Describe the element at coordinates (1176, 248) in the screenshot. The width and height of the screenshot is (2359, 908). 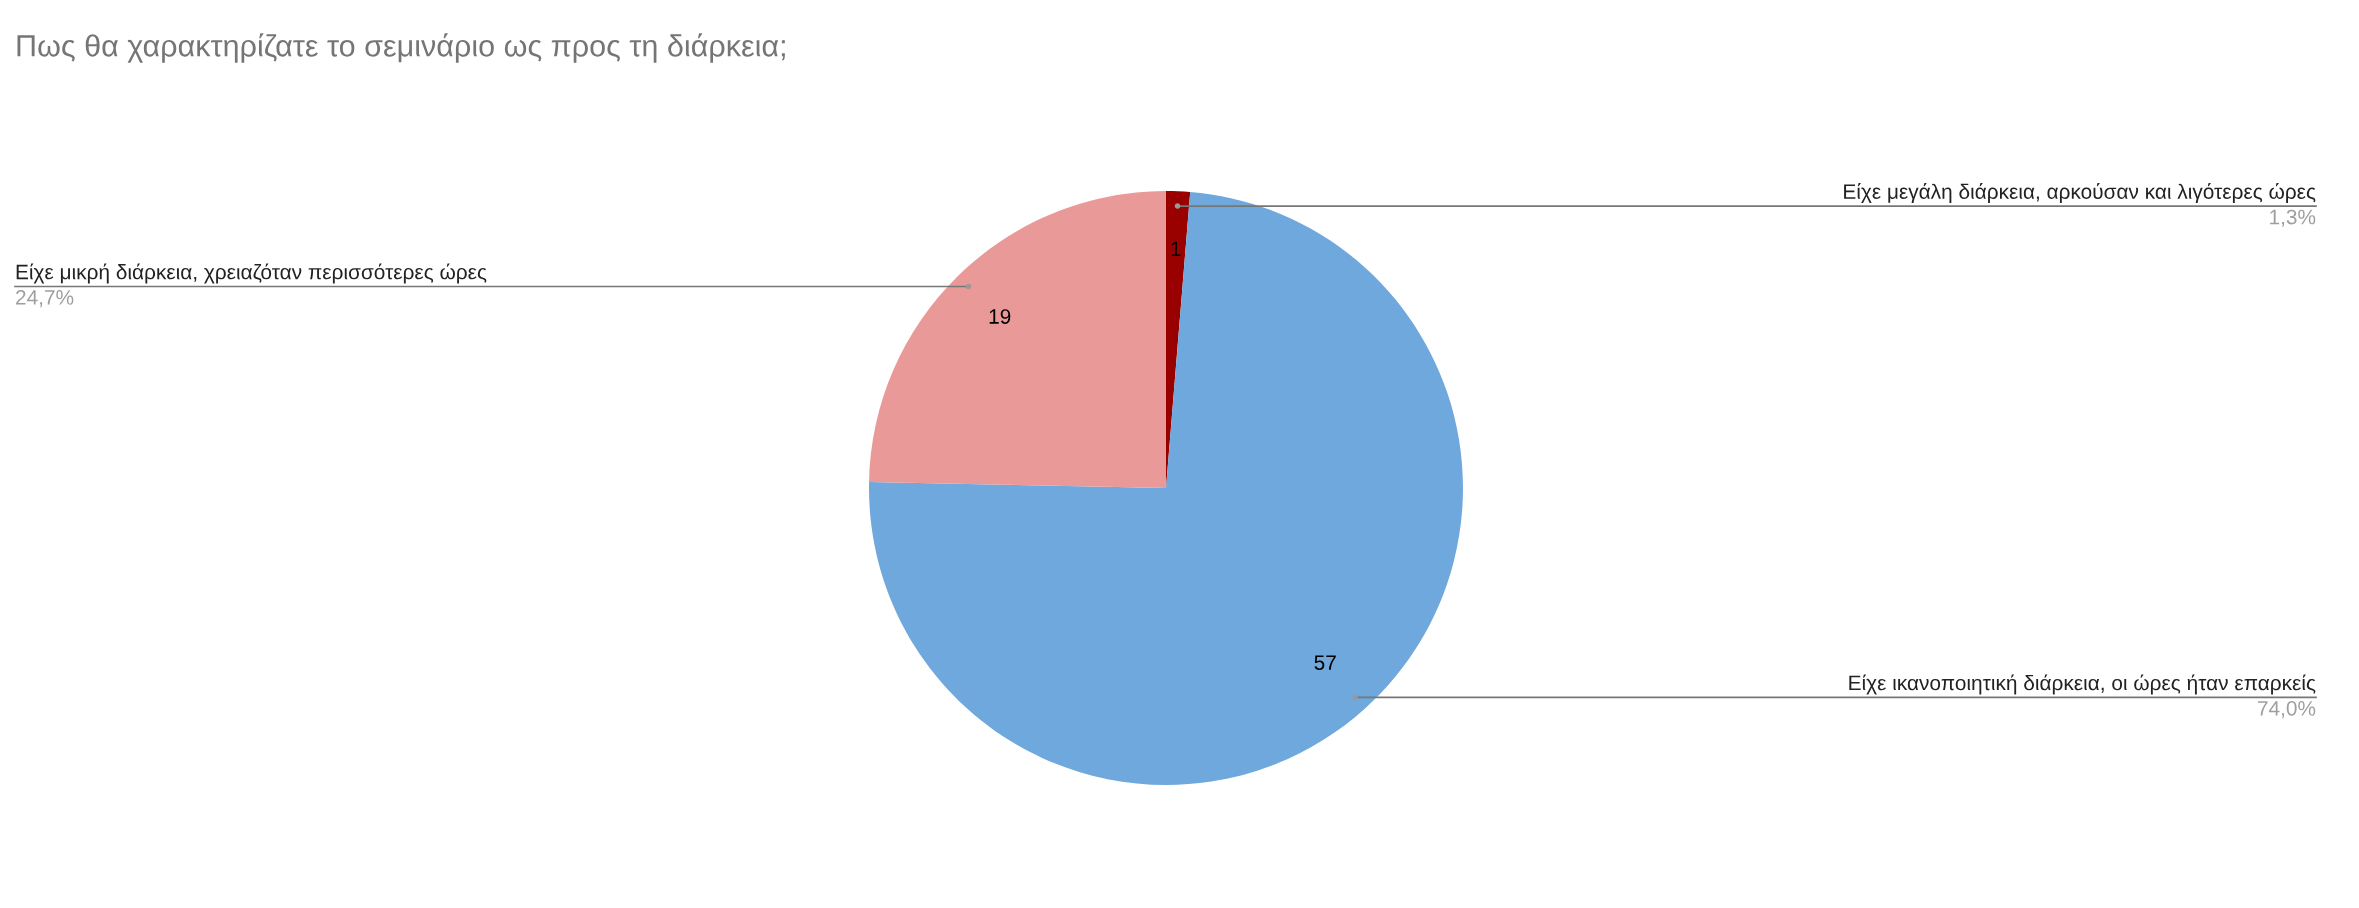
I see `data-label: 1` at that location.